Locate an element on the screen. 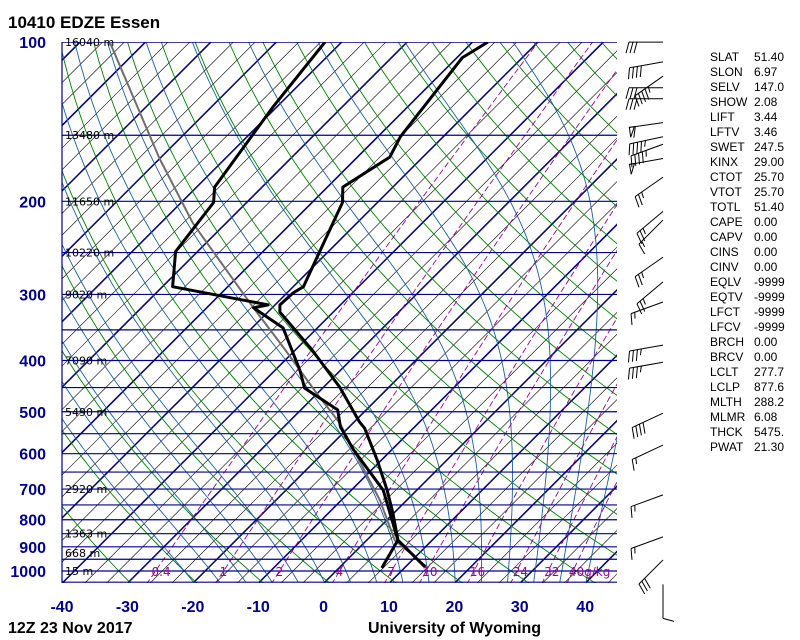 The image size is (800, 640). stat-value-vtot: 25.70 is located at coordinates (769, 192).